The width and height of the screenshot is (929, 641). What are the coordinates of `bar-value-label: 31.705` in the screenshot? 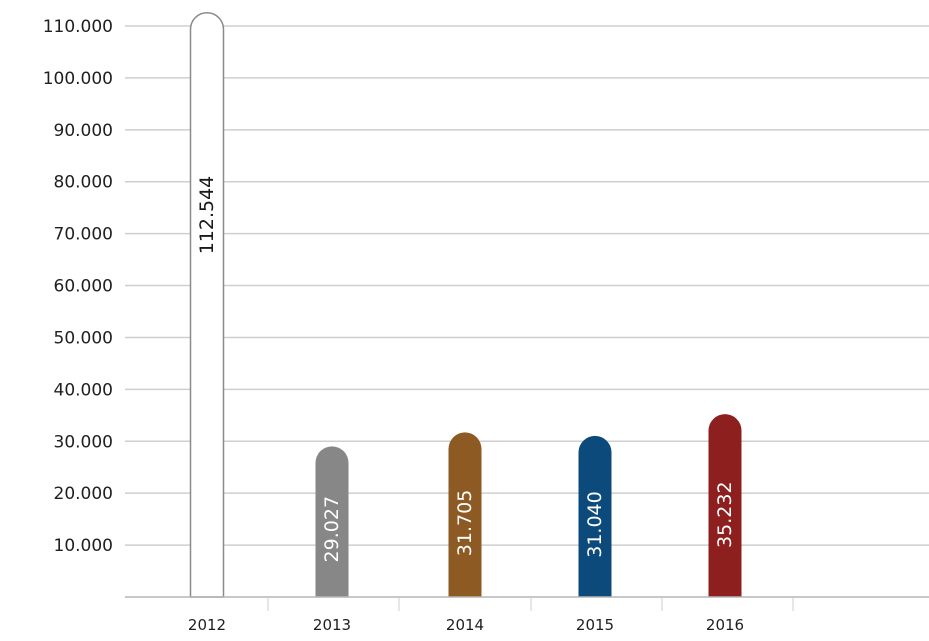 It's located at (465, 523).